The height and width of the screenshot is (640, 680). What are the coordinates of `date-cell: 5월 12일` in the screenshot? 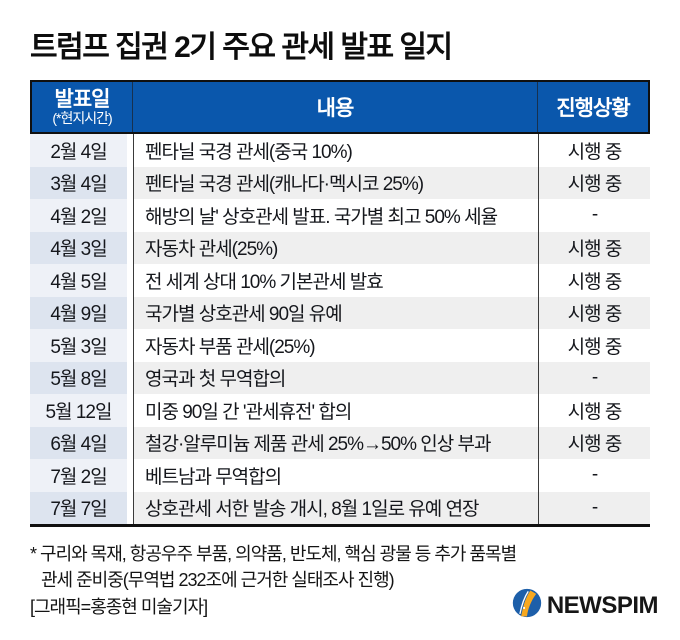 It's located at (78, 410).